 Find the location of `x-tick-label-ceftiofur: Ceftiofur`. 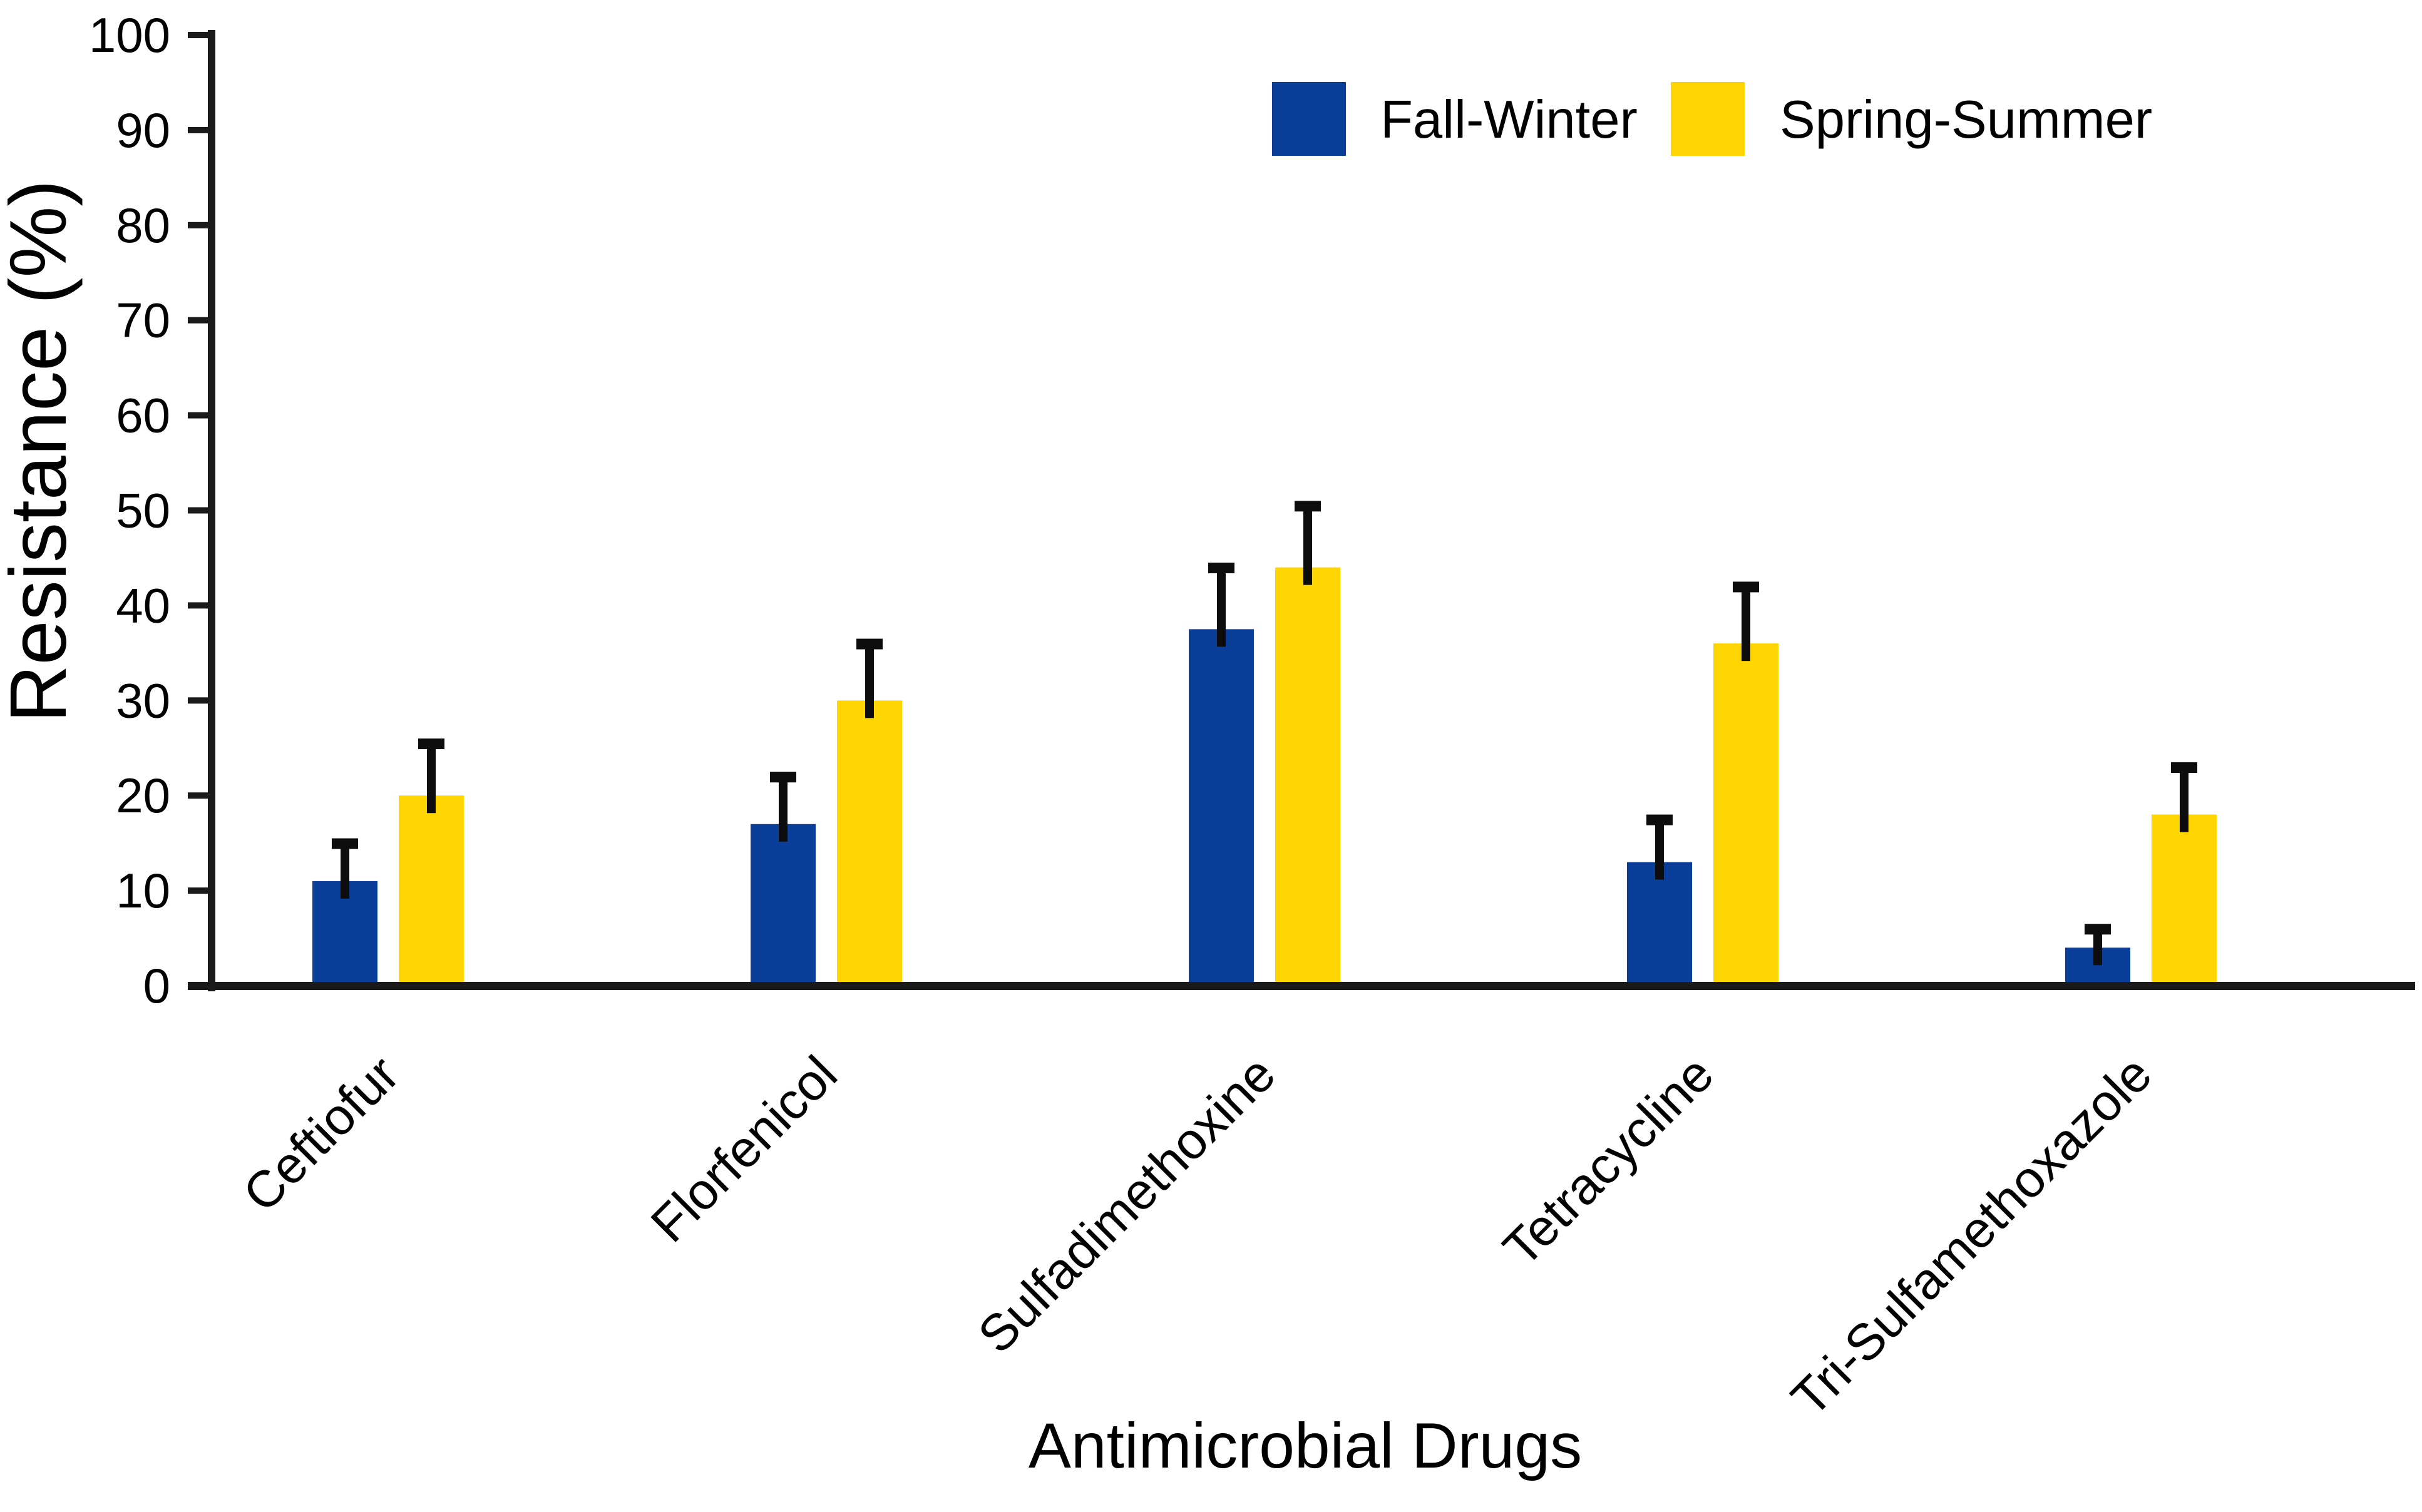

x-tick-label-ceftiofur: Ceftiofur is located at coordinates (321, 1133).